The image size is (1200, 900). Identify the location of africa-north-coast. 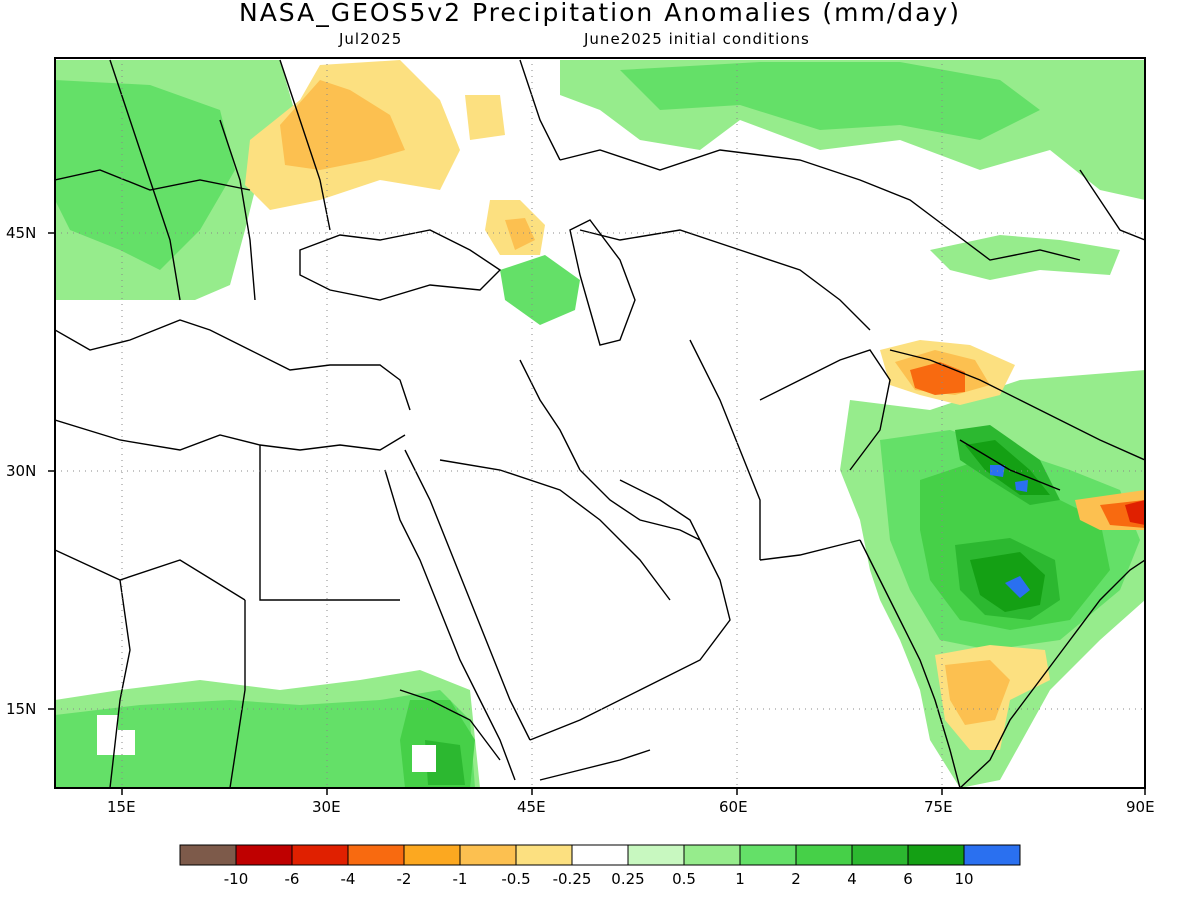
(230, 435).